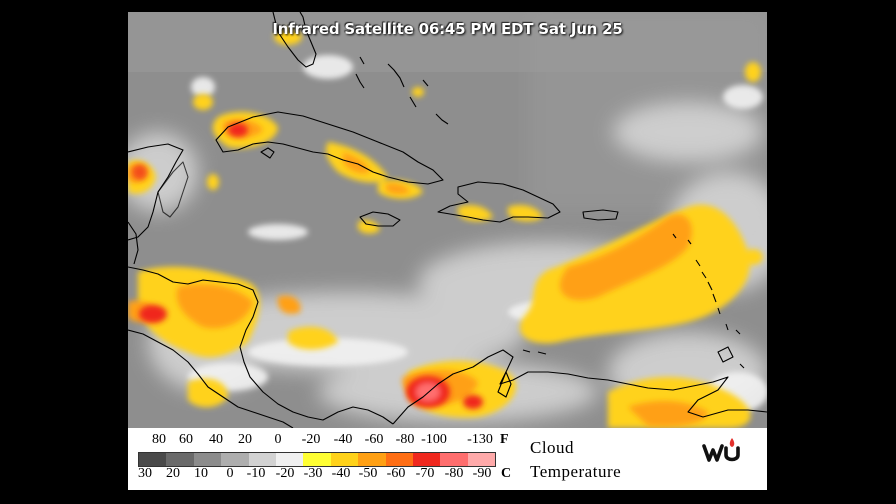 This screenshot has width=896, height=504. I want to click on celsius-tick-label: 10, so click(201, 473).